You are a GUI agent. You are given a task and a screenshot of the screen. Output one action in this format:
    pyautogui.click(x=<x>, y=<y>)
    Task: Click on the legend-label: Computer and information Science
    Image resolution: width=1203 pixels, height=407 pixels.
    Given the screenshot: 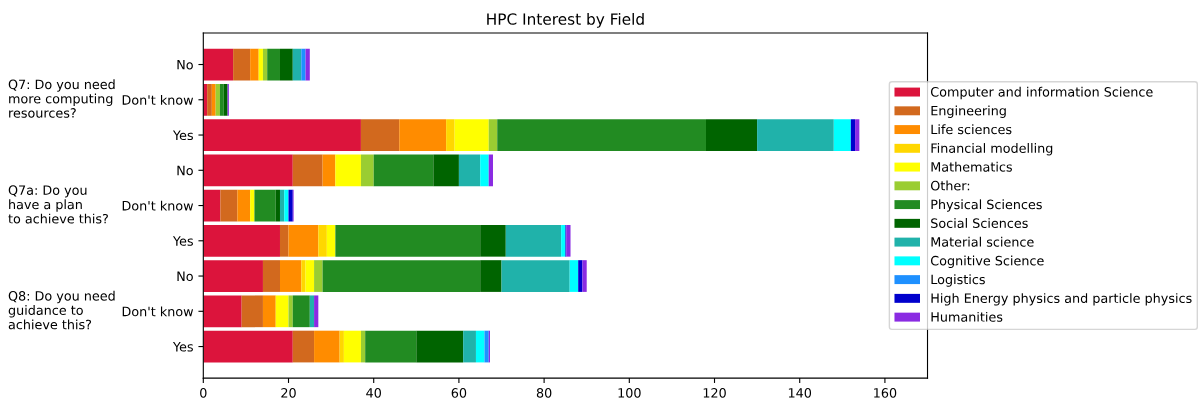 What is the action you would take?
    pyautogui.click(x=1041, y=93)
    